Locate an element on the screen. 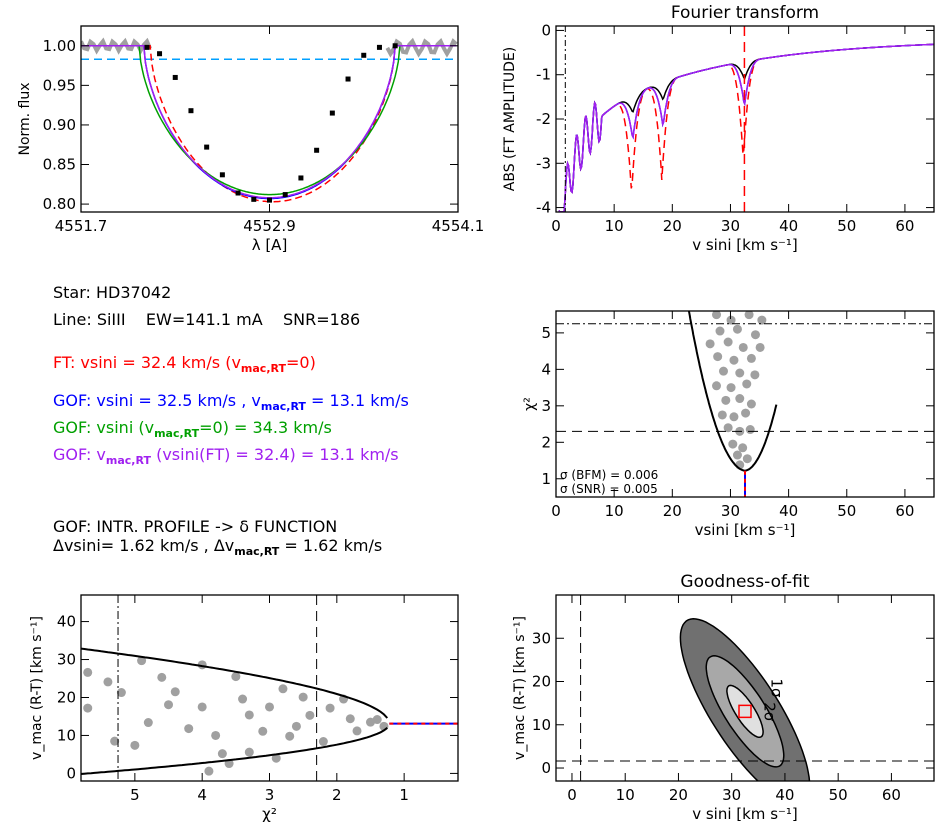  y-tick-label: 5 is located at coordinates (546, 333).